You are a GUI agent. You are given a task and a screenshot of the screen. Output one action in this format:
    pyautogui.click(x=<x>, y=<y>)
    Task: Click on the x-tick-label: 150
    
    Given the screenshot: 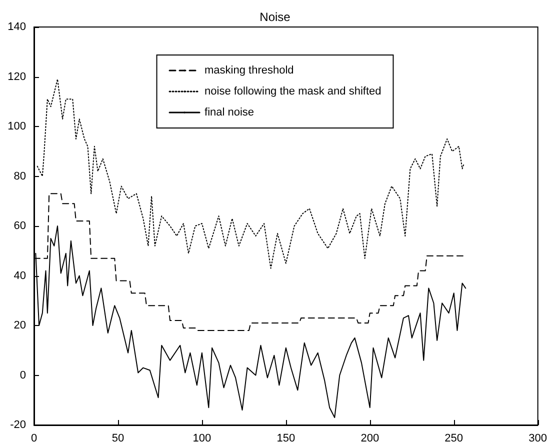 What is the action you would take?
    pyautogui.click(x=286, y=438)
    